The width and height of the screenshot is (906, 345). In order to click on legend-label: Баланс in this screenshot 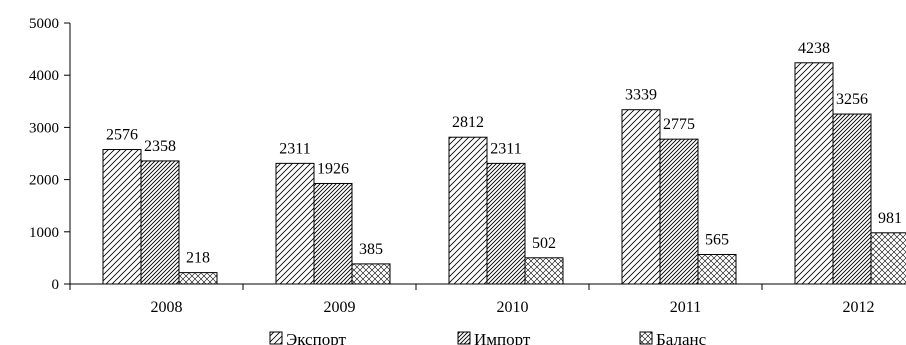, I will do `click(681, 337)`.